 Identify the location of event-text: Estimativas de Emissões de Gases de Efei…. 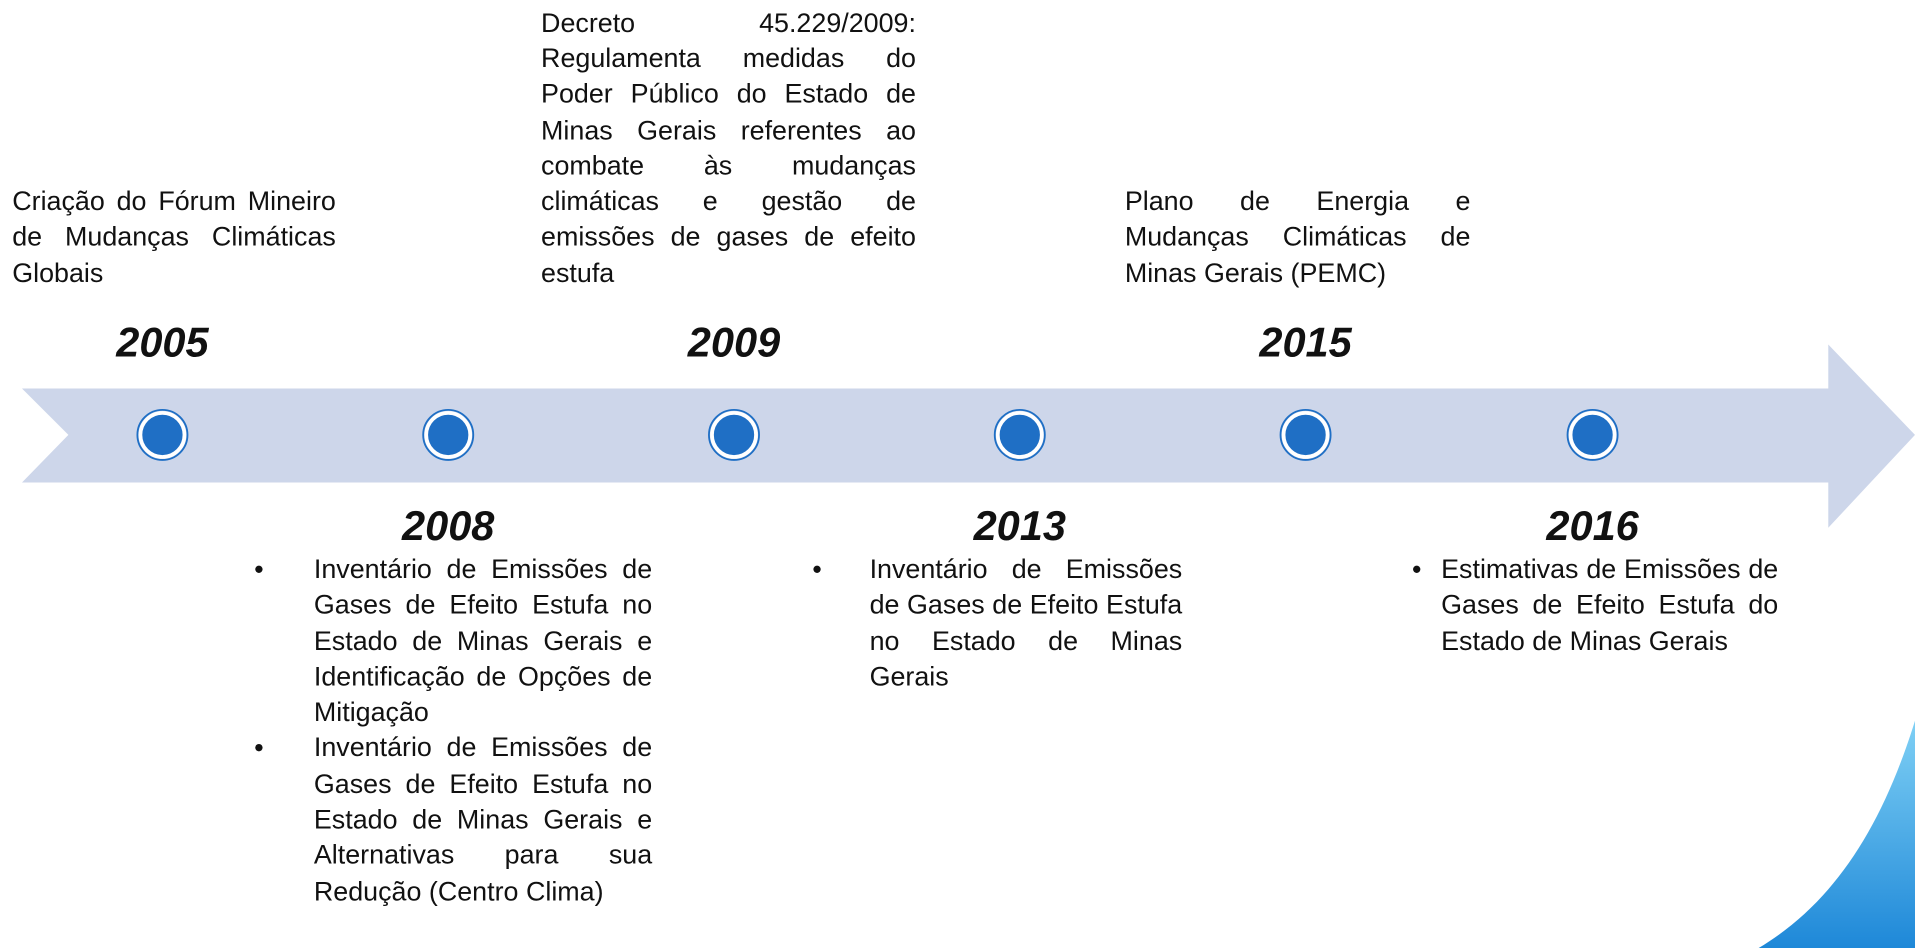
(1610, 604).